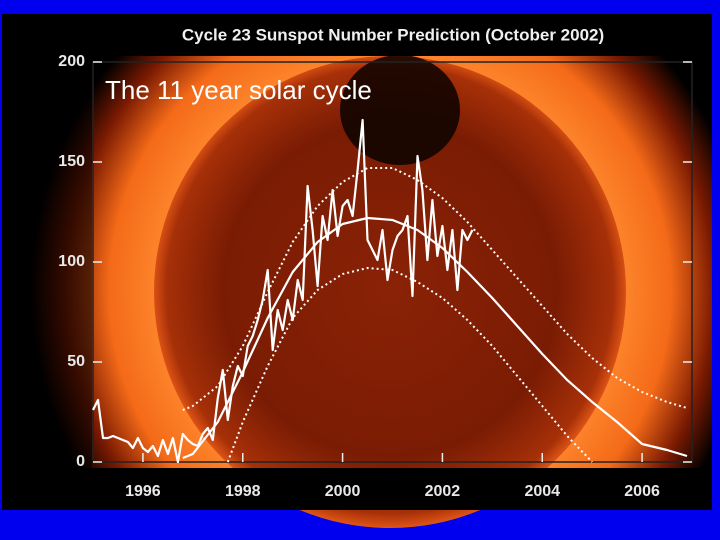  What do you see at coordinates (76, 361) in the screenshot?
I see `y-tick-label: 50` at bounding box center [76, 361].